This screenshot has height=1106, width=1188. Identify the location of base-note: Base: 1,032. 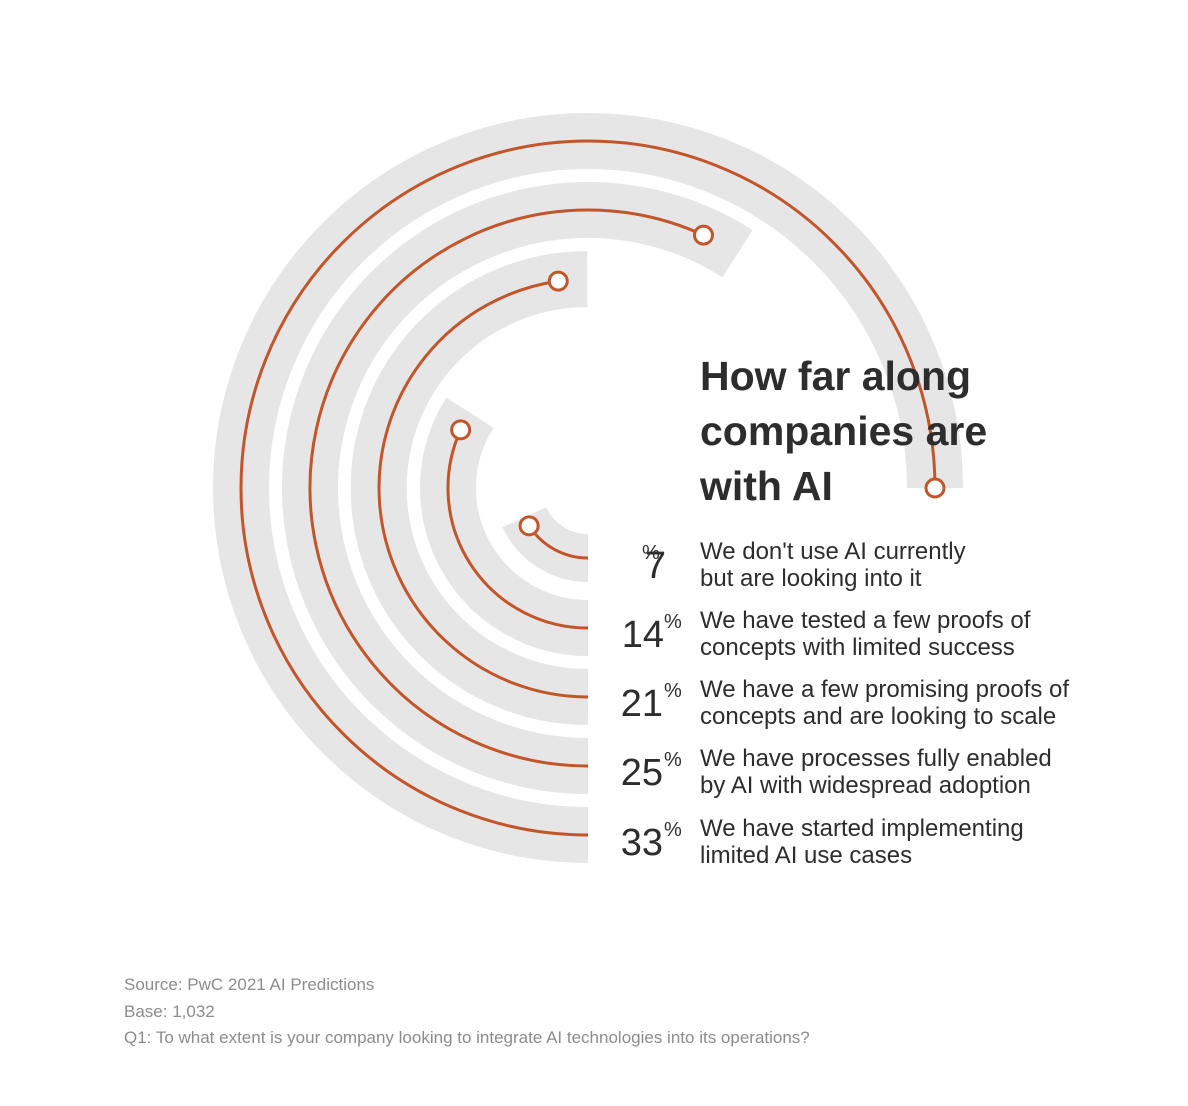
(169, 1011).